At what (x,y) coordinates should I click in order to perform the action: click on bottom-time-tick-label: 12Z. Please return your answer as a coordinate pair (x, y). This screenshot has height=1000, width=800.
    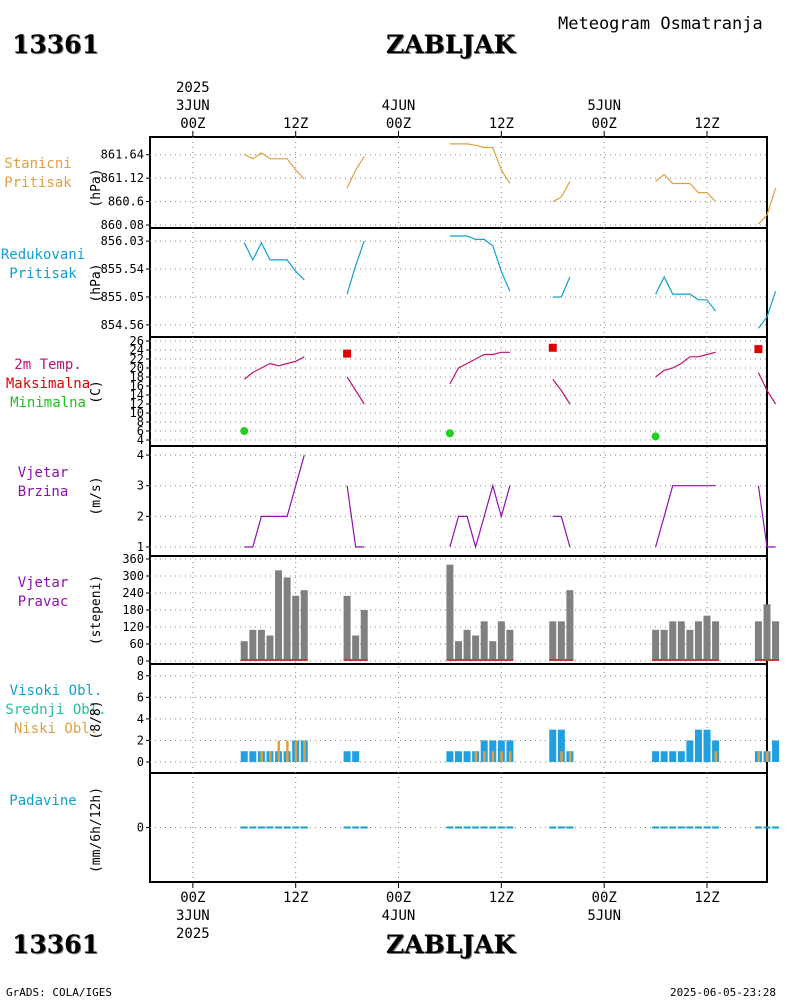
    Looking at the image, I should click on (501, 898).